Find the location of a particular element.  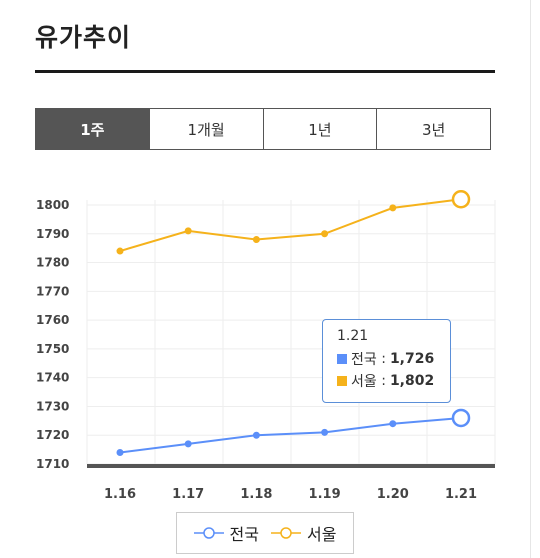

x-tick-label: 1.17 is located at coordinates (188, 494).